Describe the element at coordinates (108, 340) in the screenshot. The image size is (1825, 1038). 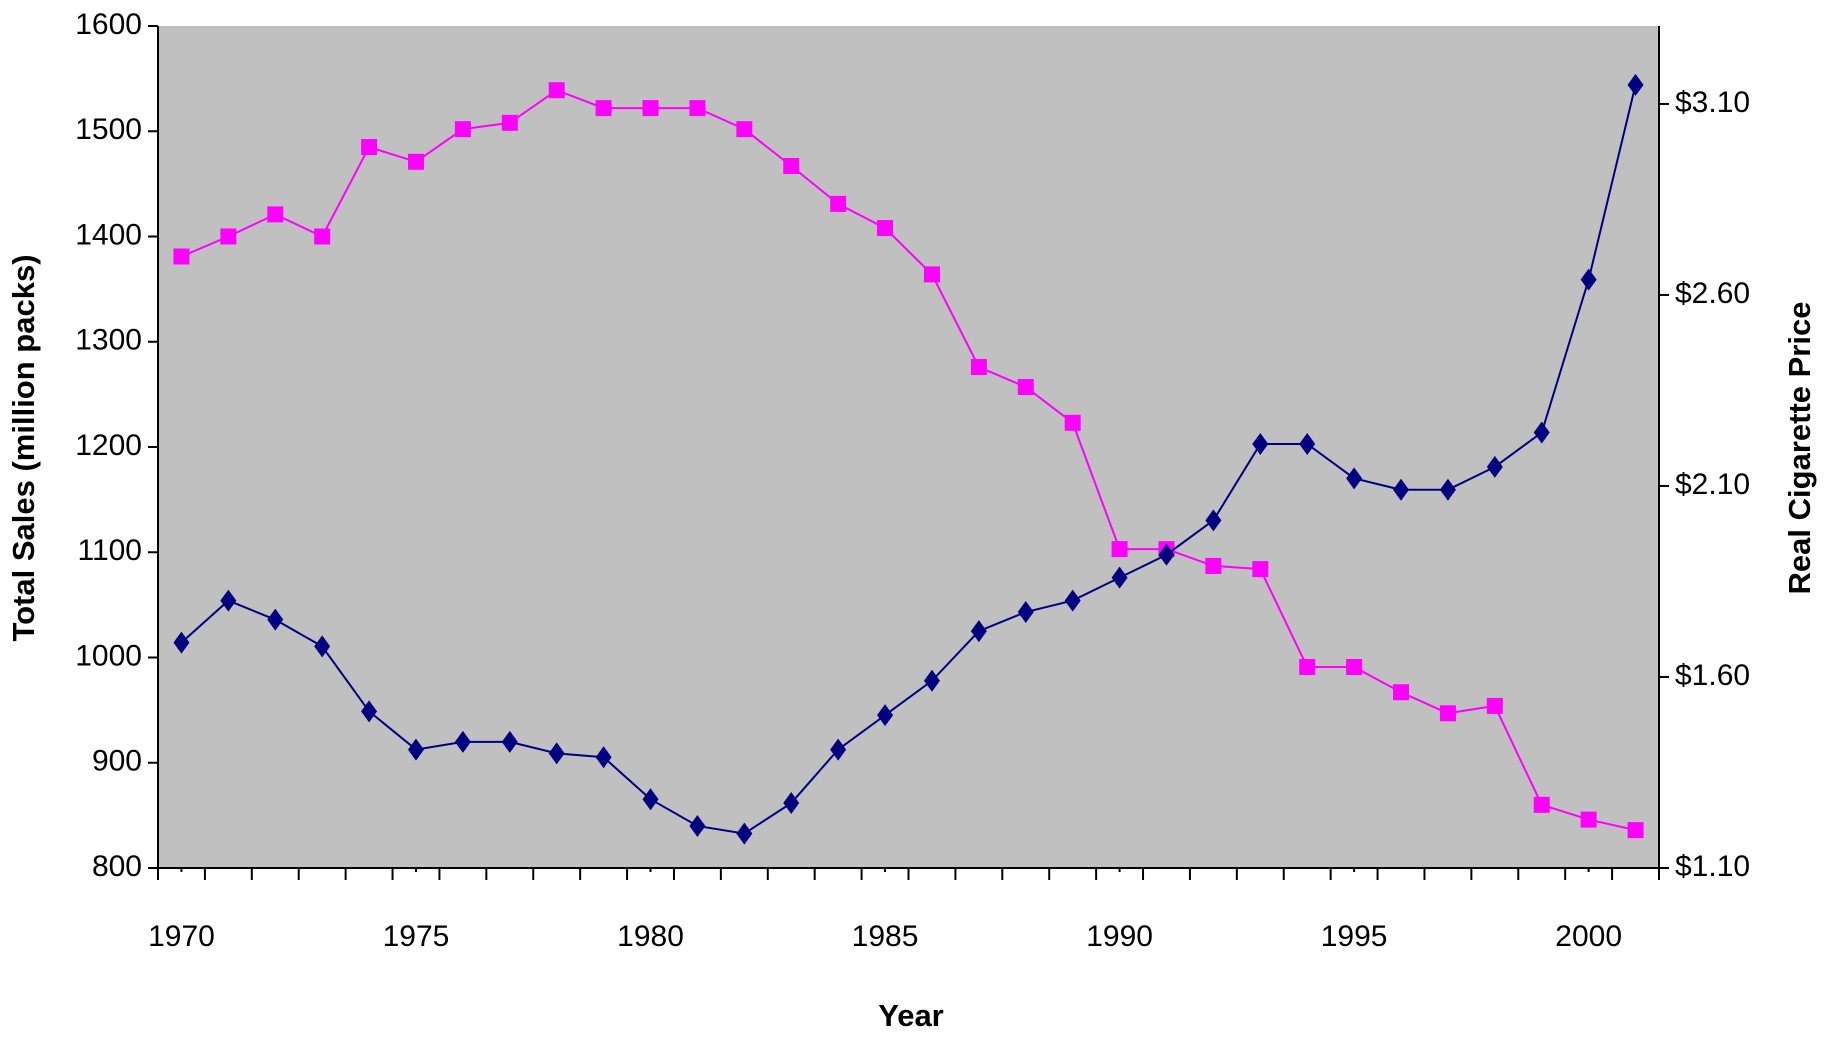
I see `y-tick-label: 1300` at that location.